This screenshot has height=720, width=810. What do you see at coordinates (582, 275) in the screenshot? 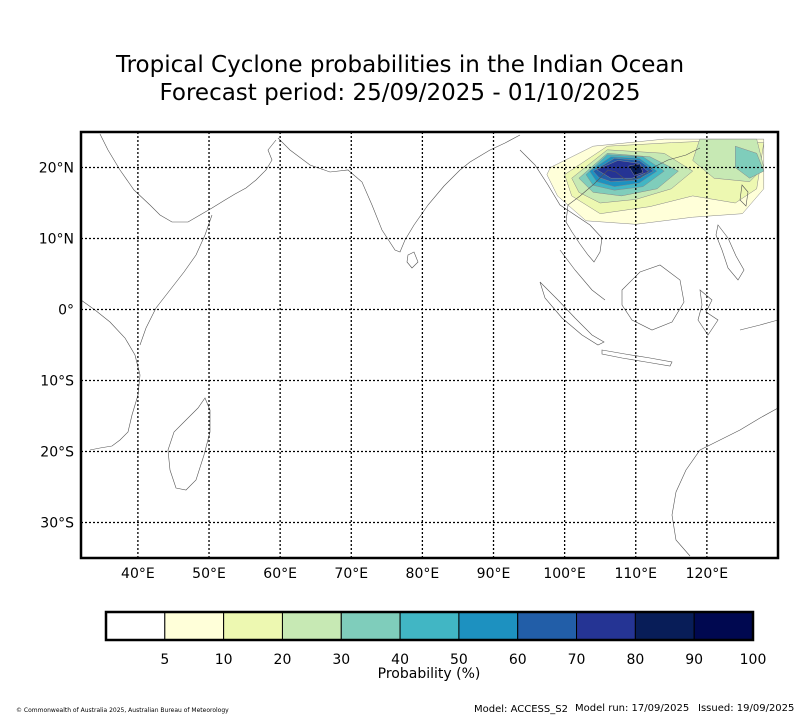
I see `coastline-malay` at bounding box center [582, 275].